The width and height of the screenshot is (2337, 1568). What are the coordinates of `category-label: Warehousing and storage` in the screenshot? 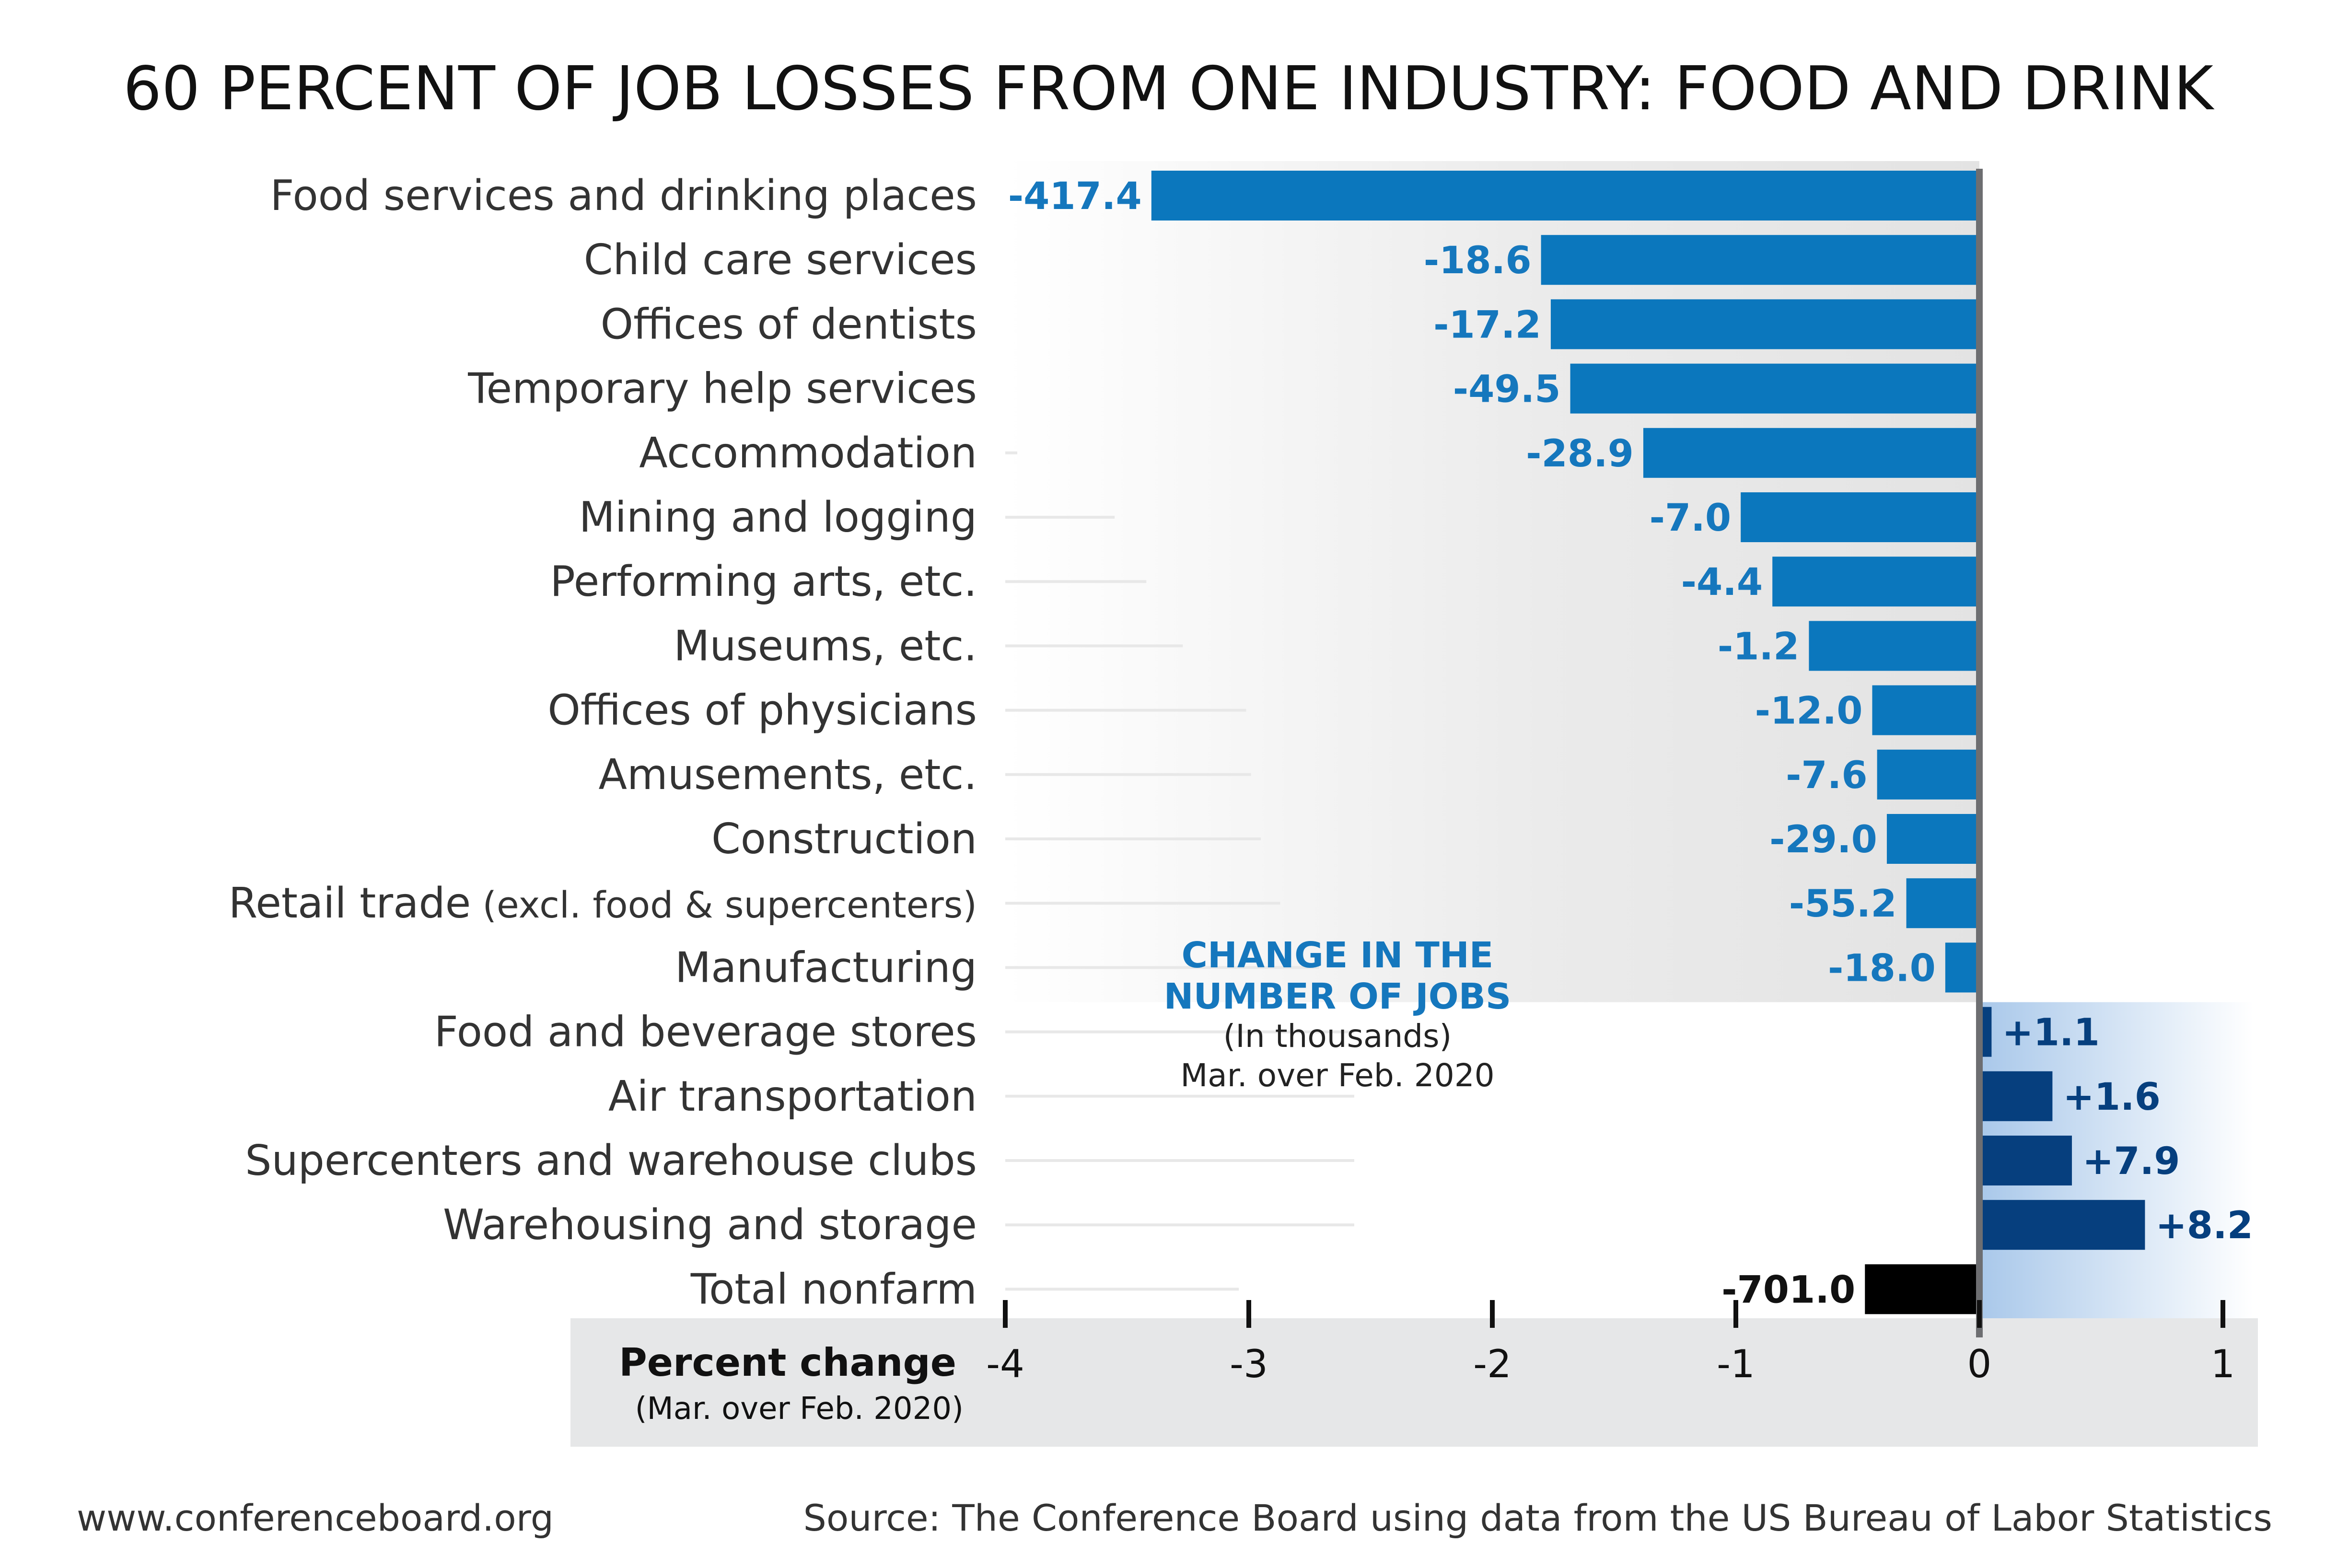 It's located at (710, 1224).